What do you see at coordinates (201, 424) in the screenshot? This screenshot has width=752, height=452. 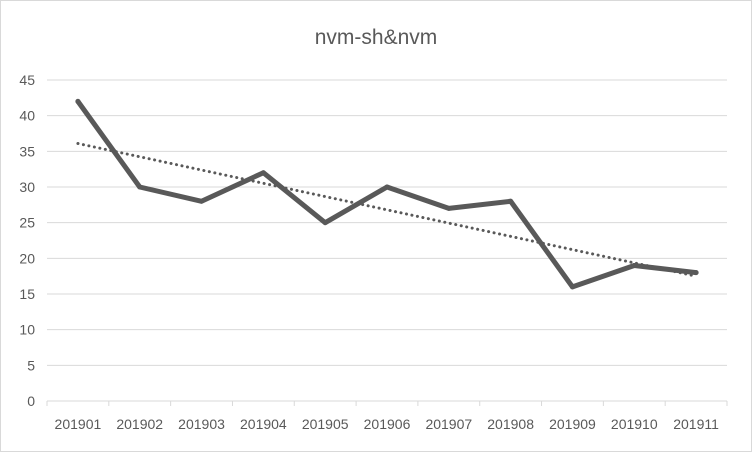 I see `x-tick-label: 201903` at bounding box center [201, 424].